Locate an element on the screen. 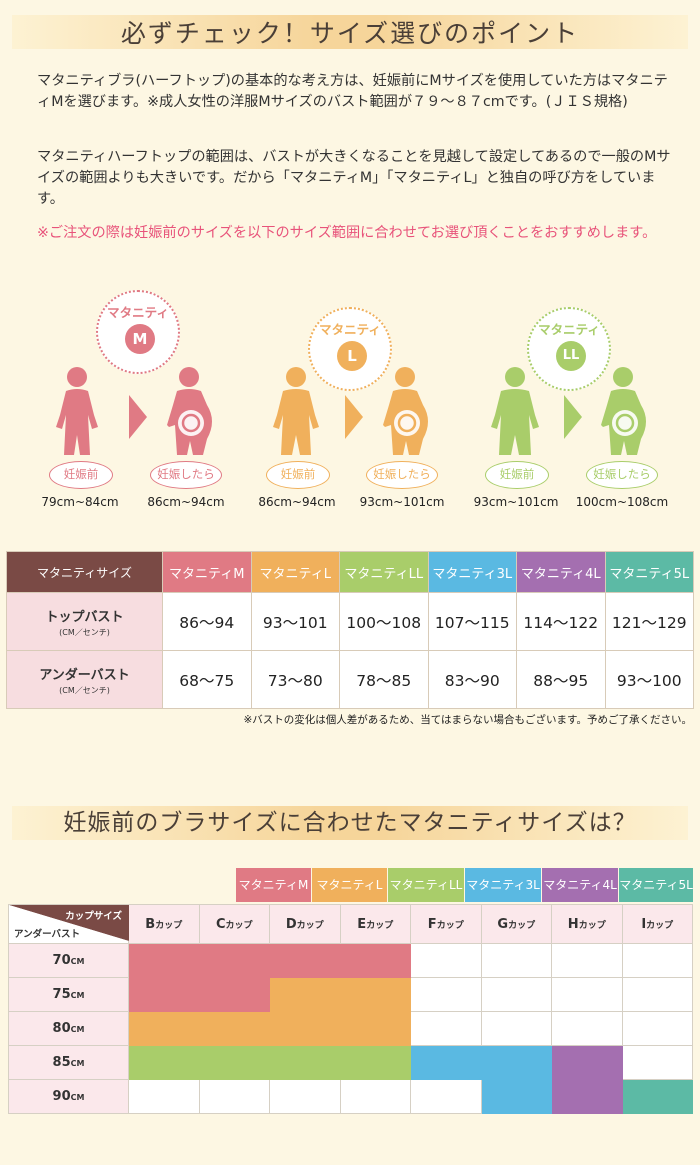 The width and height of the screenshot is (700, 1165). cup-header: Dカップ is located at coordinates (305, 924).